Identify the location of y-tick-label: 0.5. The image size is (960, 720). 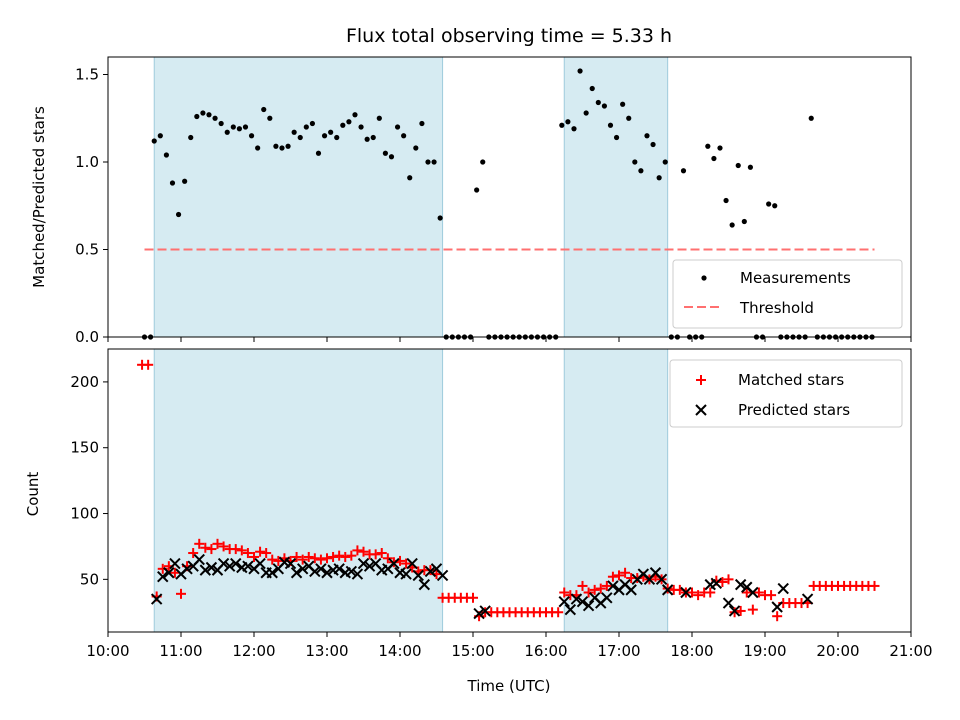
(87, 250).